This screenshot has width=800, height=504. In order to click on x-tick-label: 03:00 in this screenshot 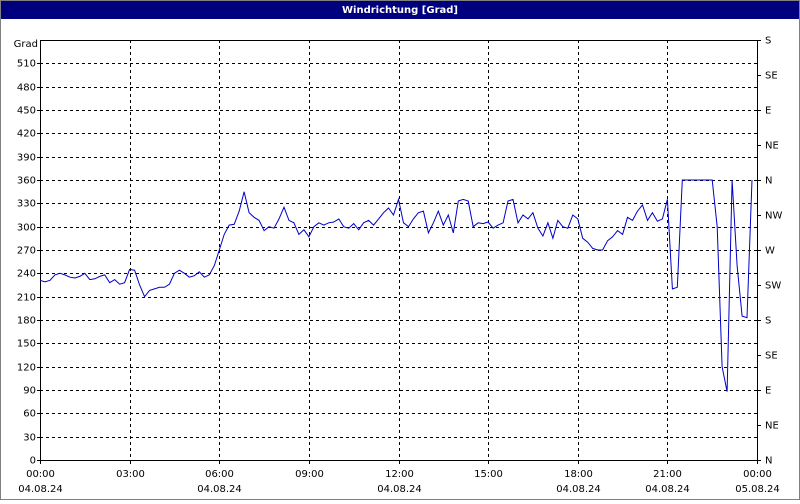, I will do `click(130, 474)`.